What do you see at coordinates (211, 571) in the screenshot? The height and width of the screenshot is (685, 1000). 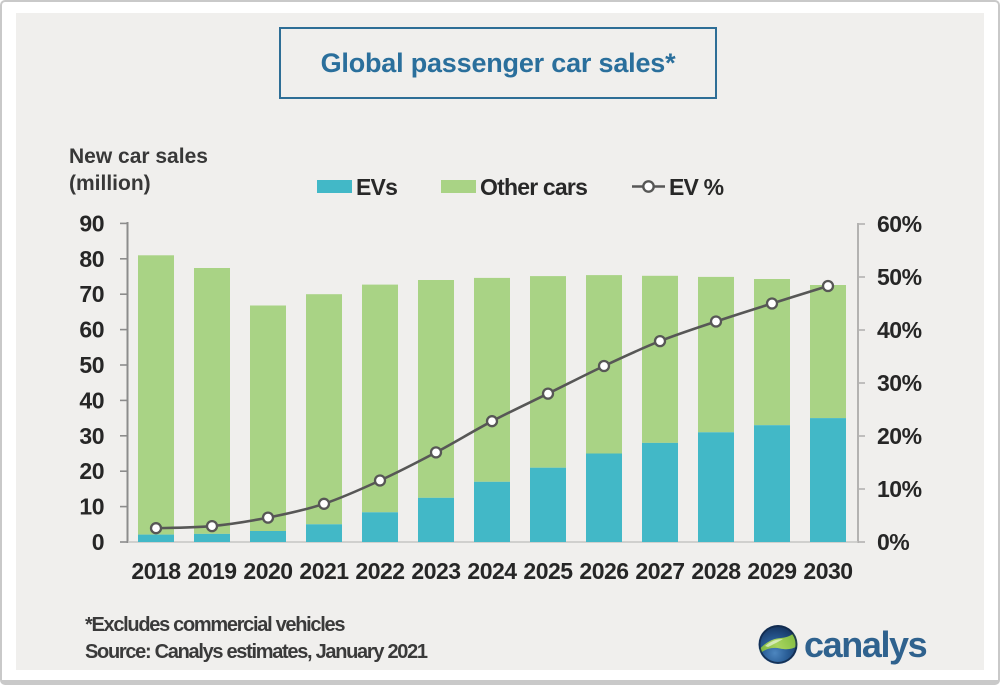 I see `svg-text: 2019` at bounding box center [211, 571].